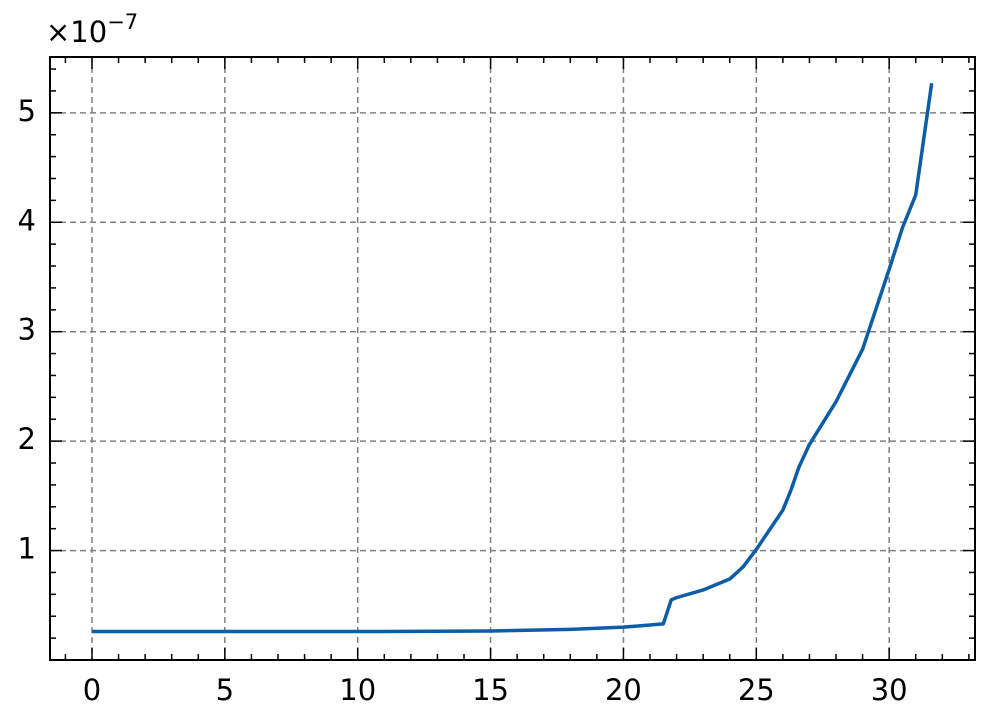 The height and width of the screenshot is (726, 990). I want to click on y-tick-label: 1, so click(27, 549).